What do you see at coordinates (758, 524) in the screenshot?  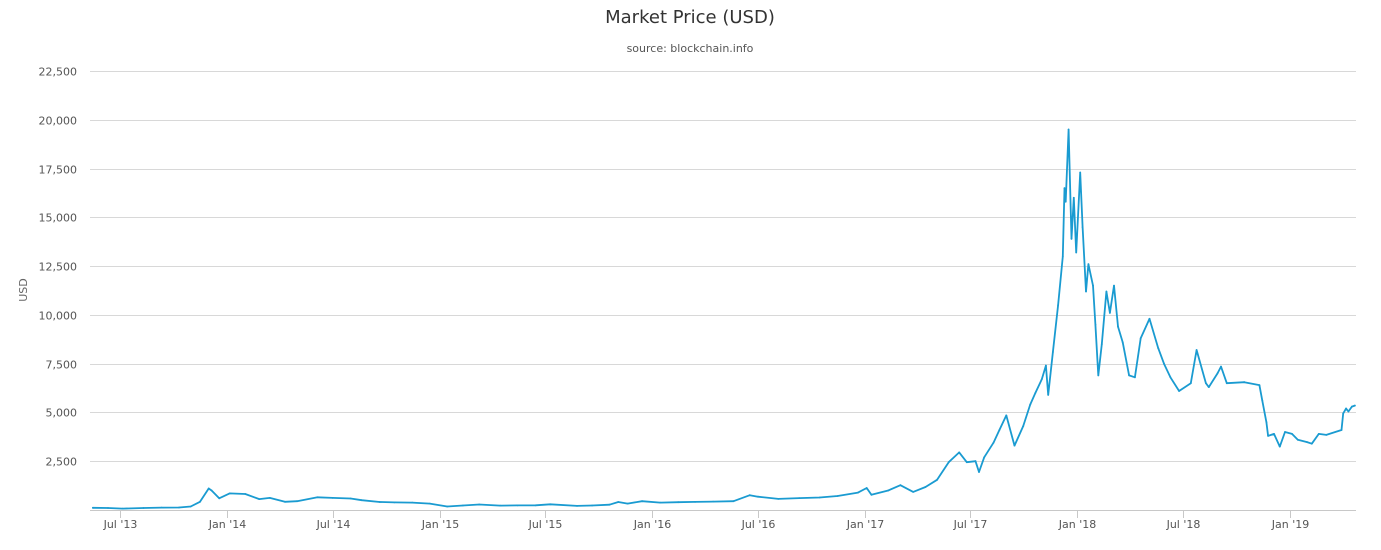 I see `x-tick-label: Jul '16` at bounding box center [758, 524].